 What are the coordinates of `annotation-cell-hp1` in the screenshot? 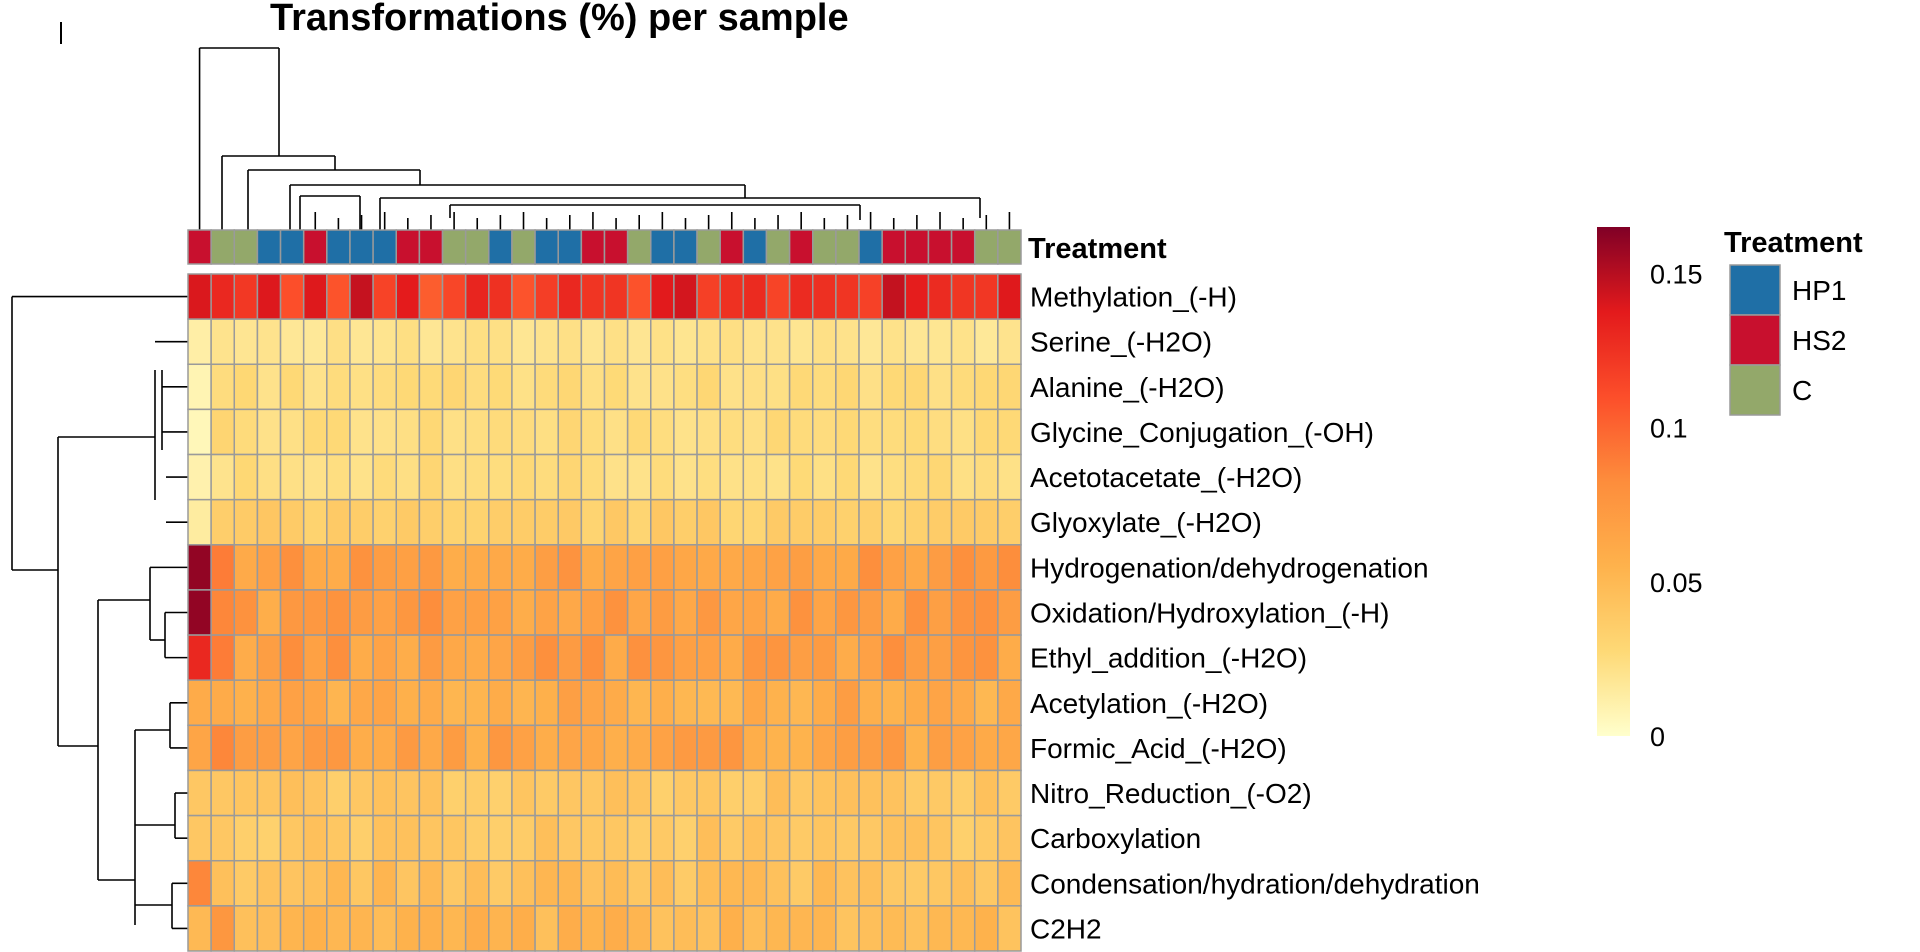 It's located at (546, 247).